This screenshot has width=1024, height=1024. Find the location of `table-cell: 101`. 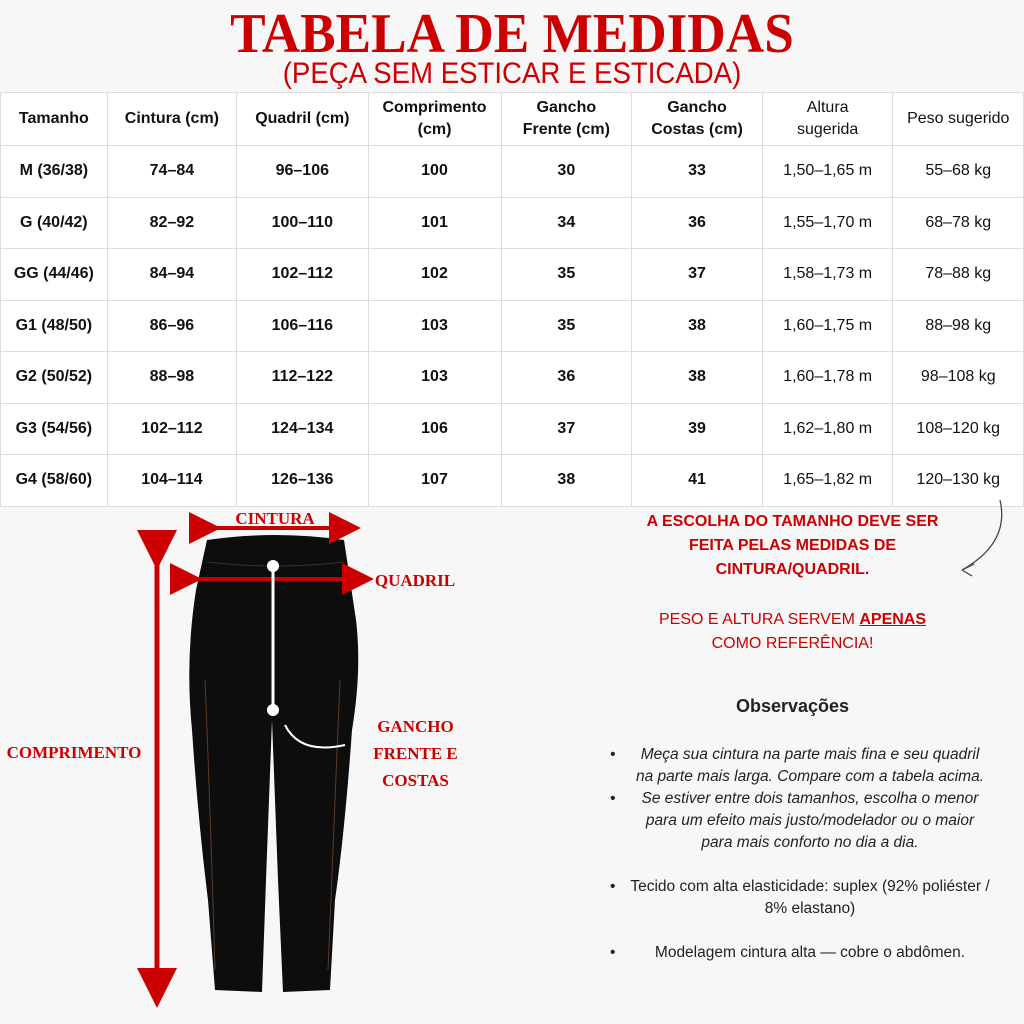

table-cell: 101 is located at coordinates (434, 222).